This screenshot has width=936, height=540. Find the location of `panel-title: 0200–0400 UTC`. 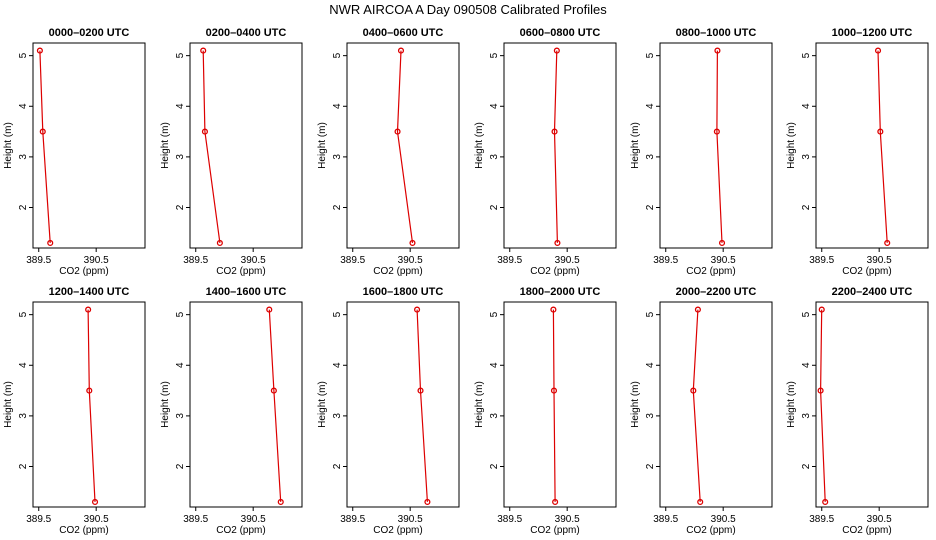

panel-title: 0200–0400 UTC is located at coordinates (246, 33).